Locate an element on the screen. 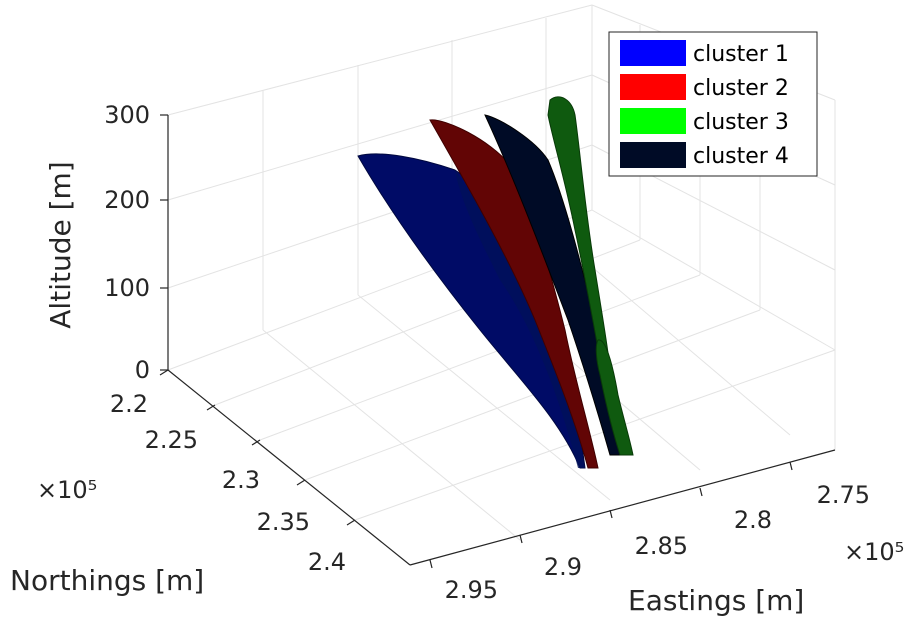  x-tick-labels: 2.75 2.8 2.85 2.9 2.95 is located at coordinates (657, 542).